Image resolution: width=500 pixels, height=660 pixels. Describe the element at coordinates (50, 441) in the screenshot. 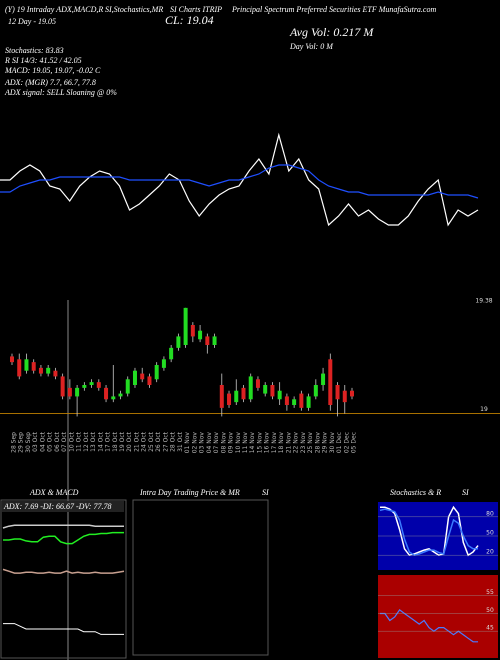

I see `x-tick-label: 05 Oct` at that location.